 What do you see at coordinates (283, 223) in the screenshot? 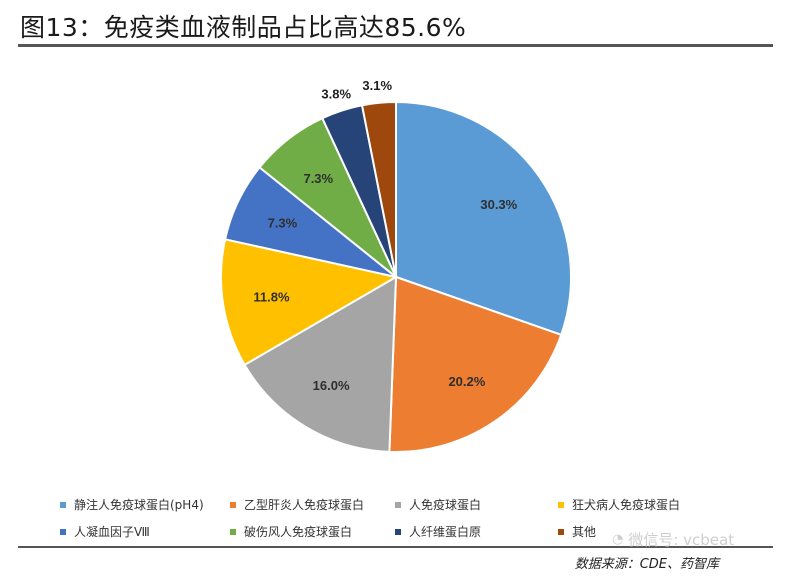
I see `pie-slice-label-5: 7.3%` at bounding box center [283, 223].